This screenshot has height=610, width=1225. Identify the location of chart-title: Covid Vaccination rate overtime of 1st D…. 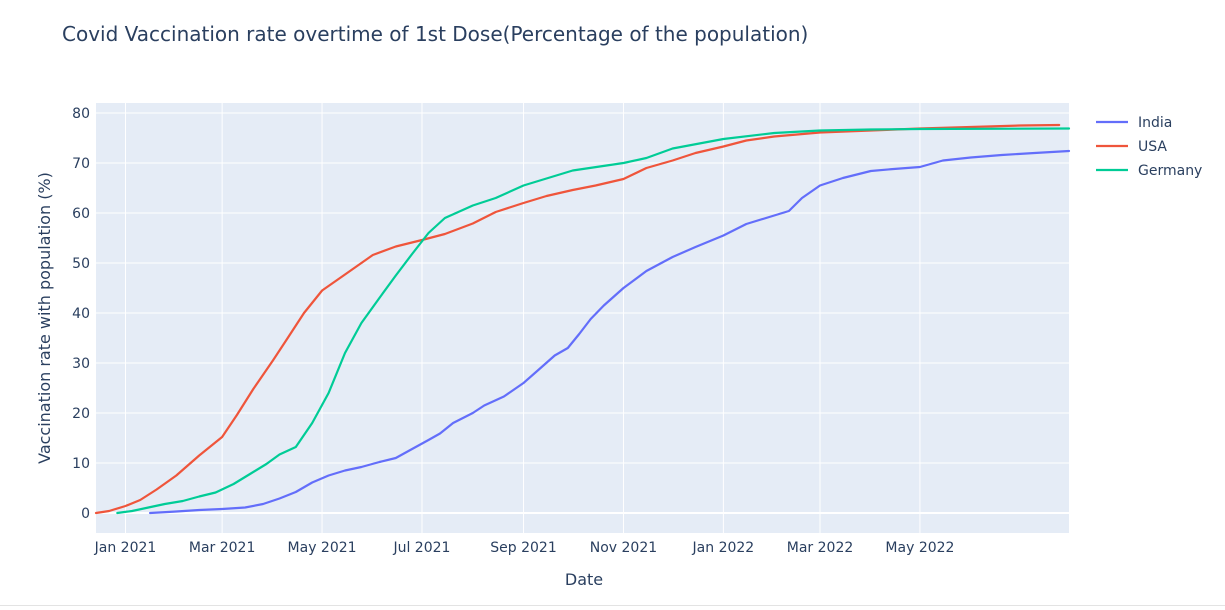
(435, 34).